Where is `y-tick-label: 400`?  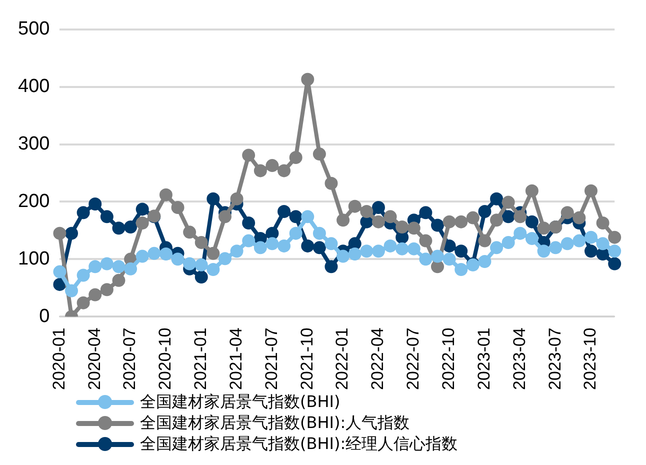 y-tick-label: 400 is located at coordinates (34, 87).